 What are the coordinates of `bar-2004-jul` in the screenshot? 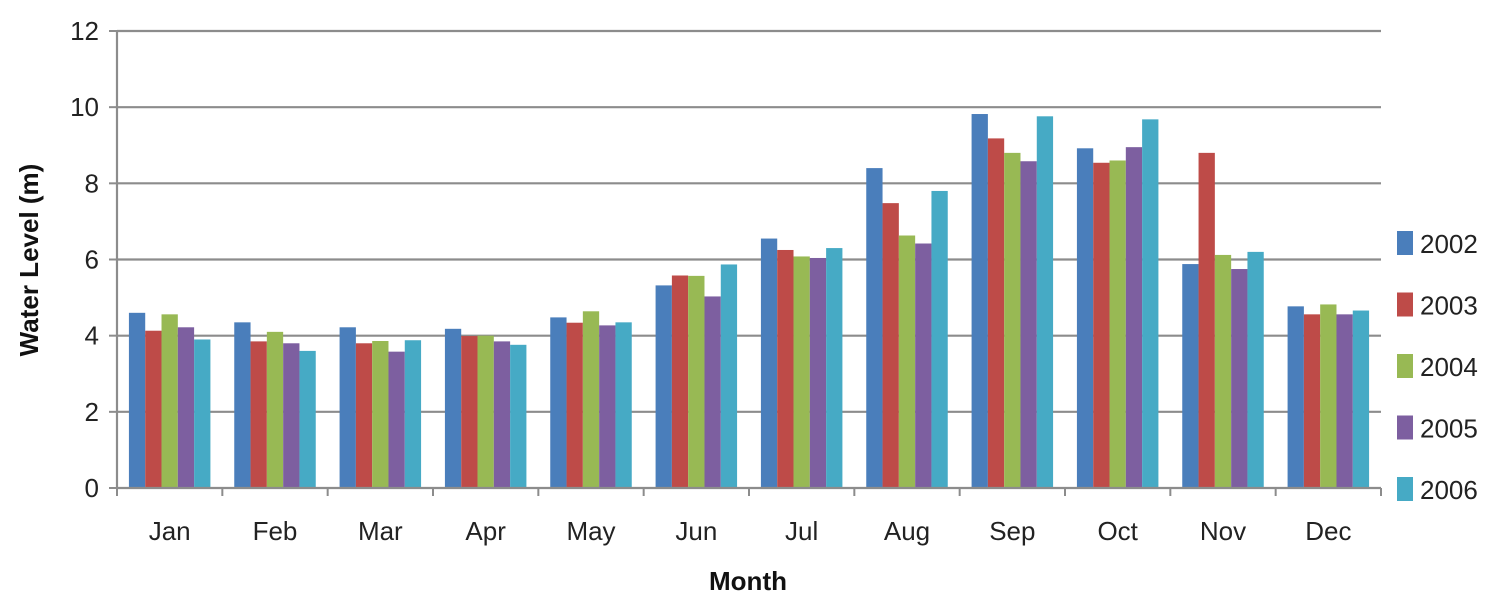 It's located at (801, 372).